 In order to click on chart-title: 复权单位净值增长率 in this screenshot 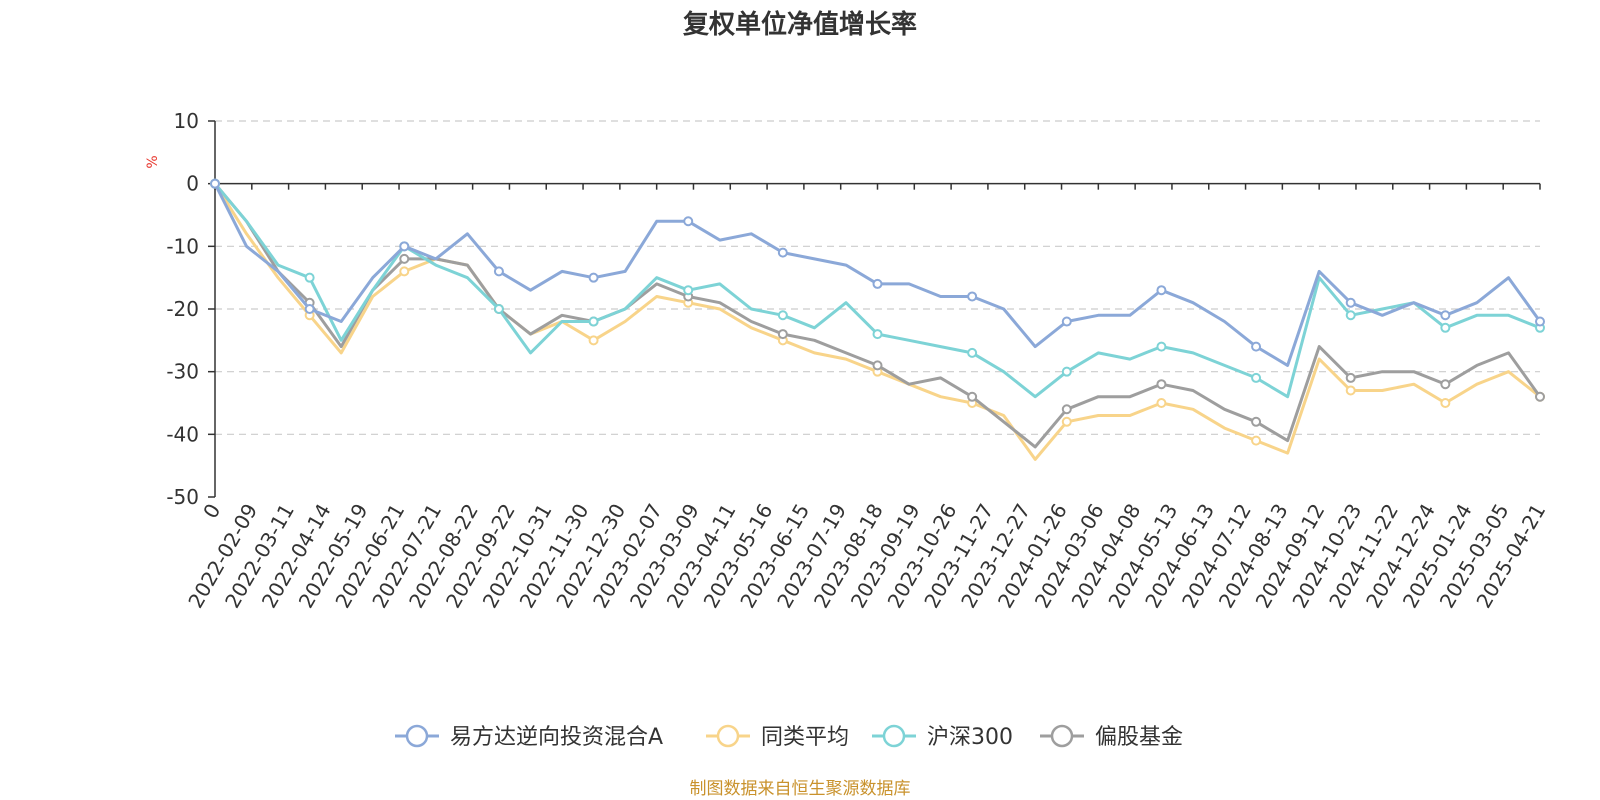, I will do `click(800, 24)`.